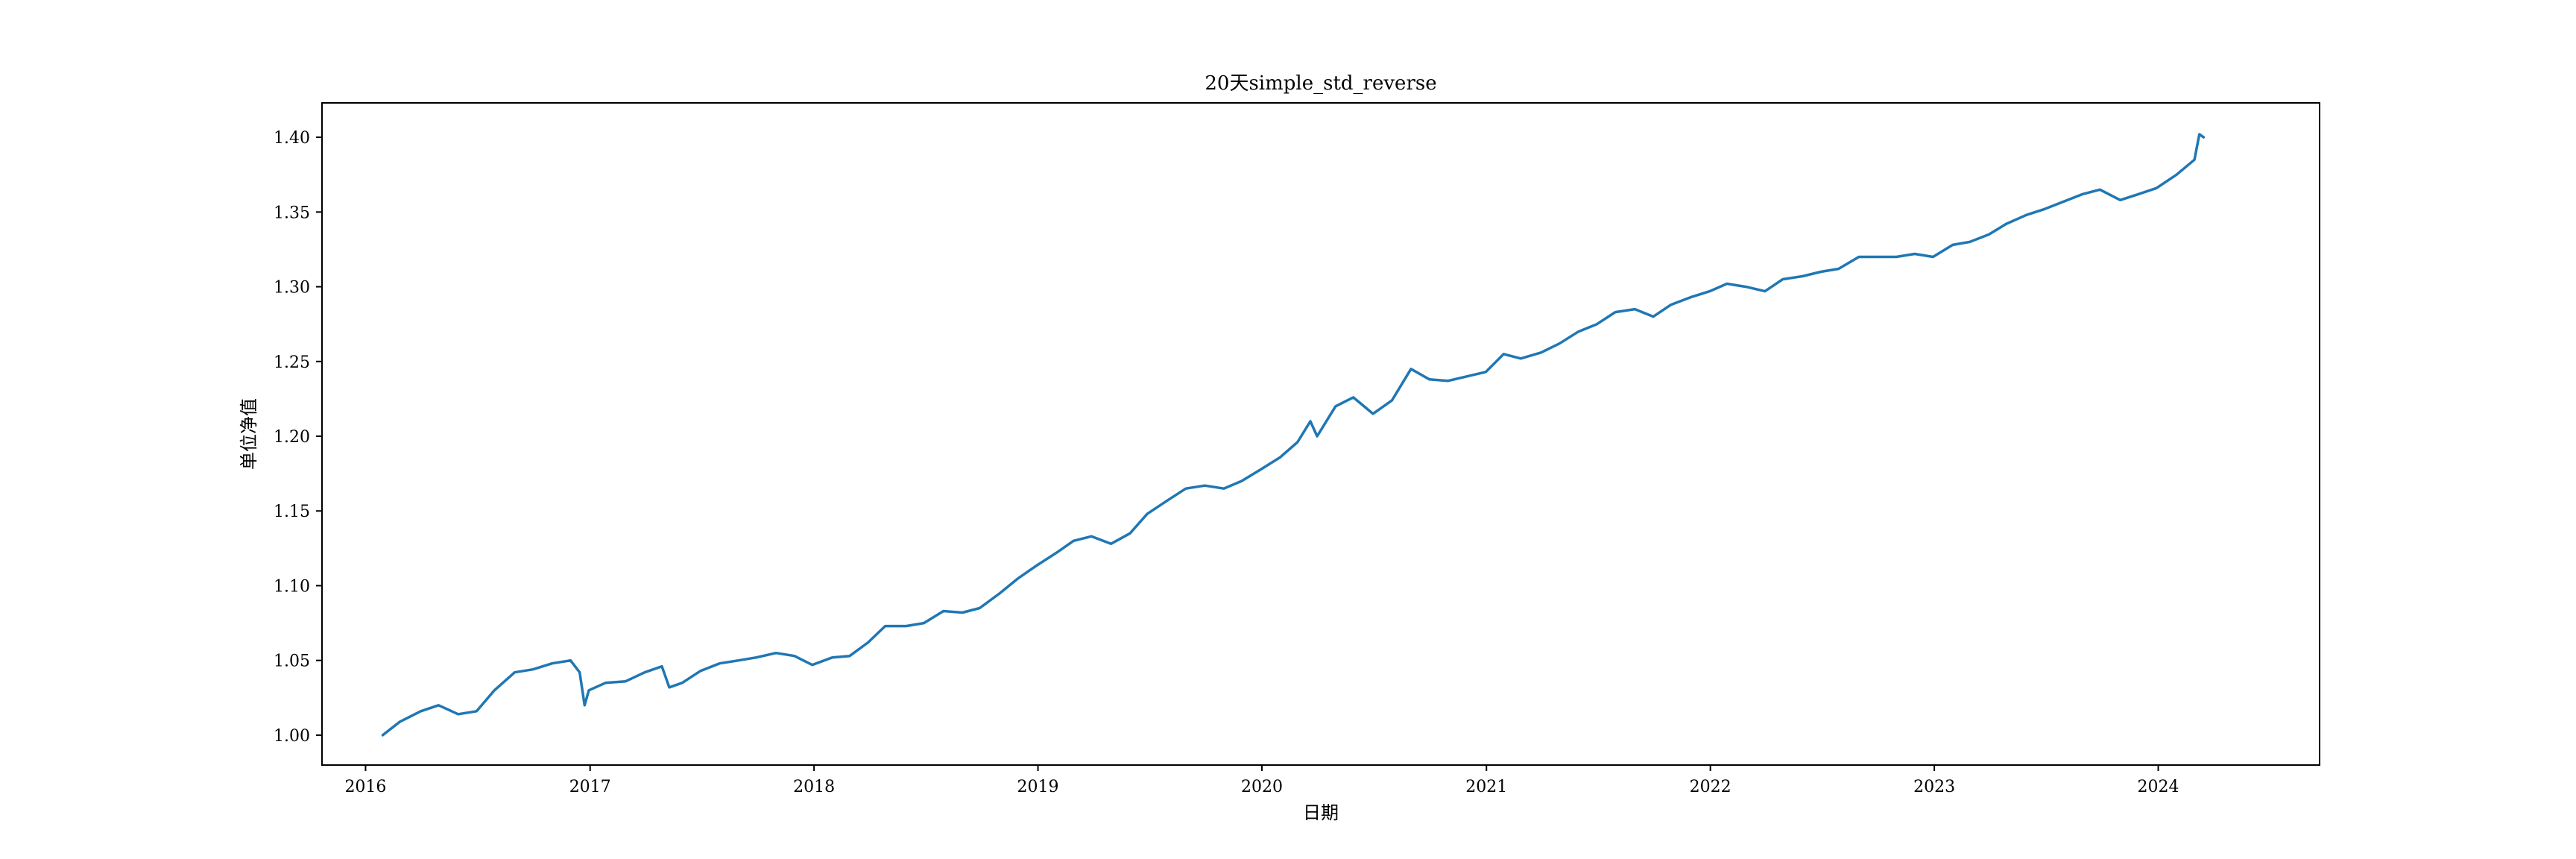 This screenshot has width=2576, height=859. What do you see at coordinates (1321, 812) in the screenshot?
I see `x-axis-label: 日期` at bounding box center [1321, 812].